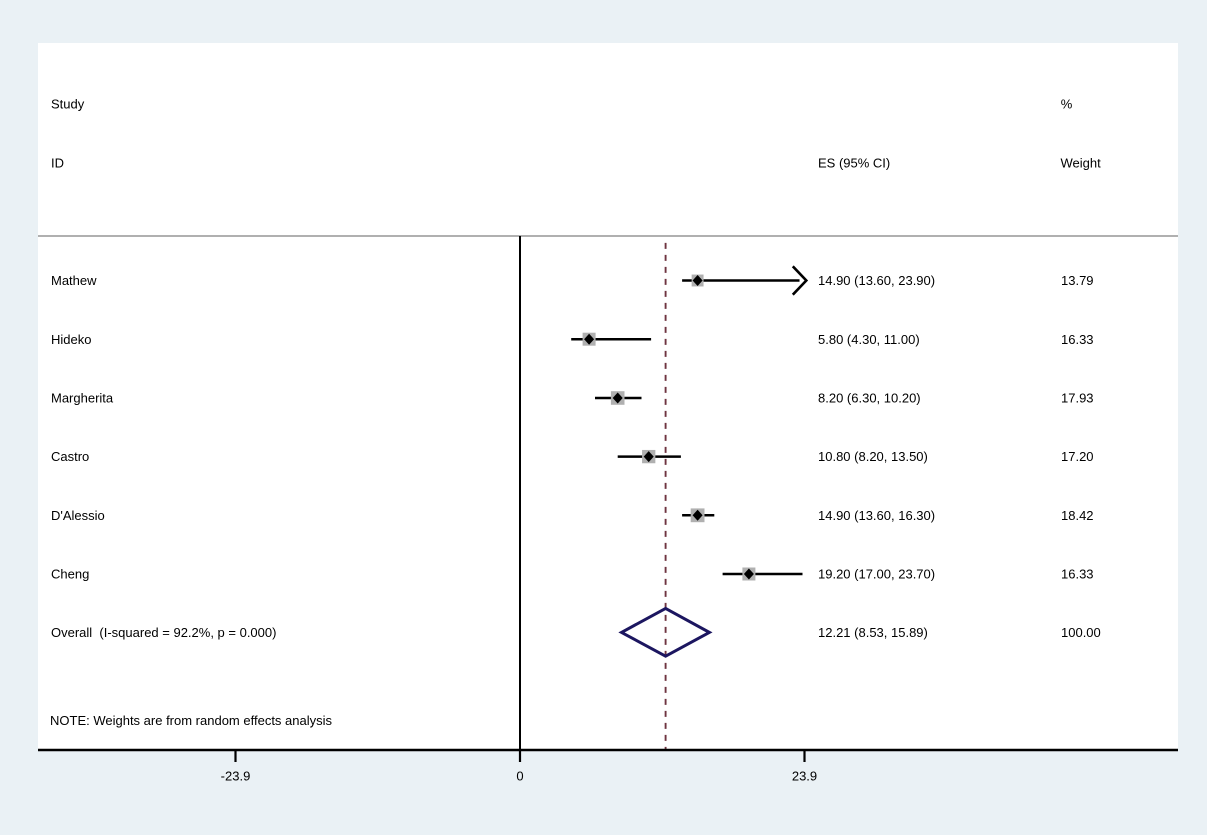 The height and width of the screenshot is (835, 1207). I want to click on svg-text: Study, so click(68, 104).